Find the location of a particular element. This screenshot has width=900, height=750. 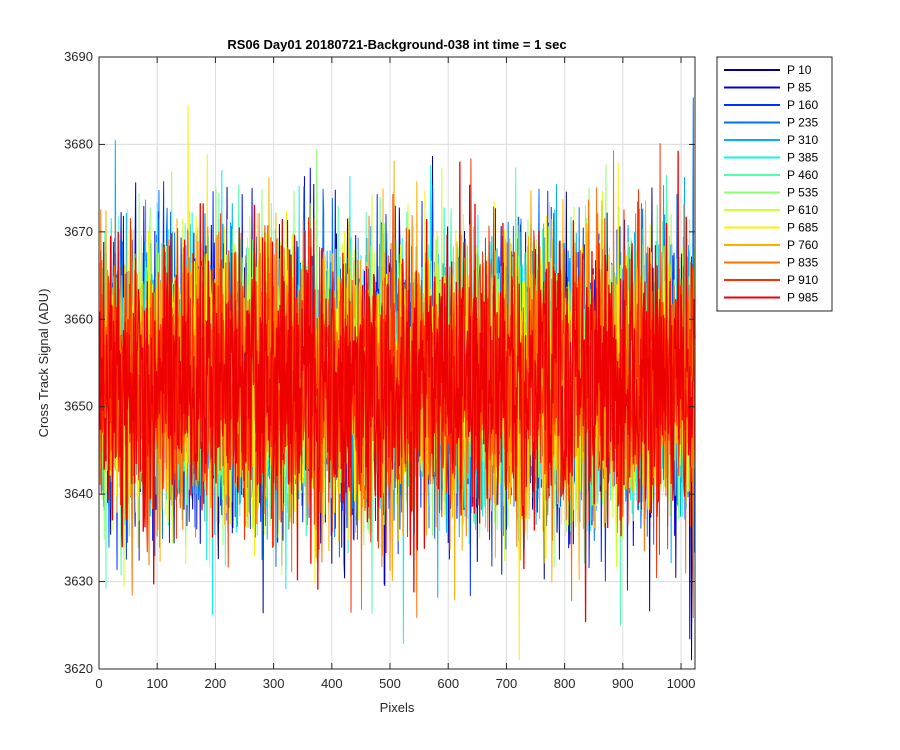

legend-label: P 10 is located at coordinates (799, 70).